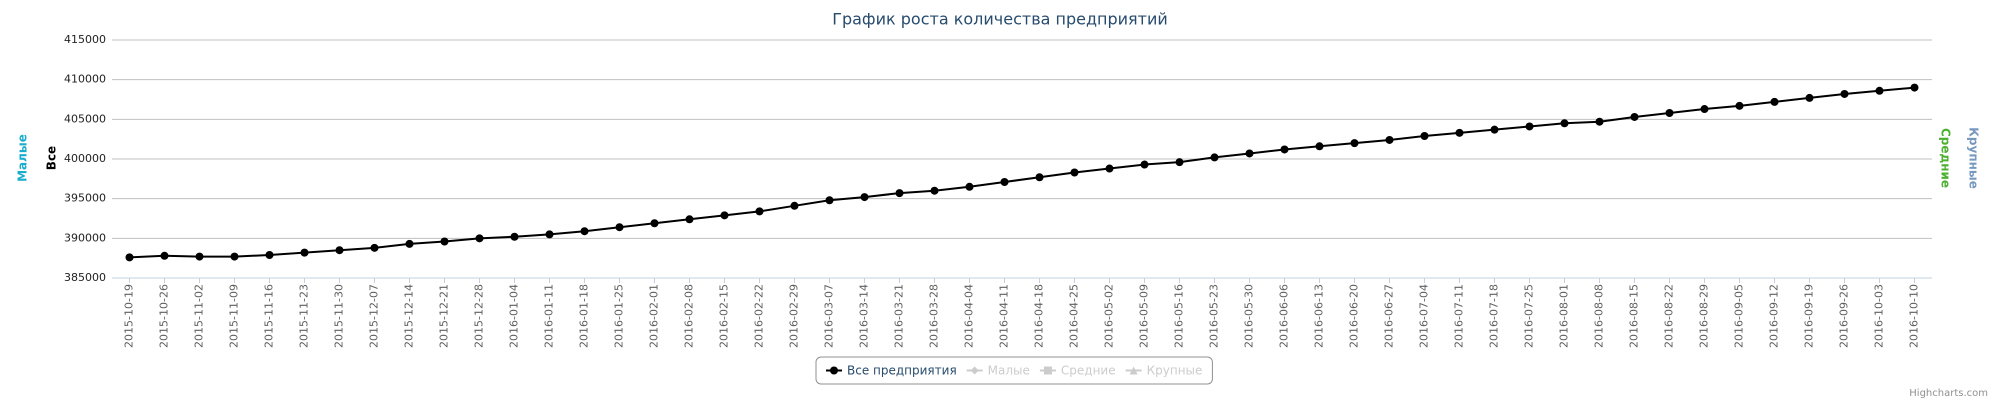 The width and height of the screenshot is (2000, 400). I want to click on x-tick-label: 2015-11-30, so click(339, 316).